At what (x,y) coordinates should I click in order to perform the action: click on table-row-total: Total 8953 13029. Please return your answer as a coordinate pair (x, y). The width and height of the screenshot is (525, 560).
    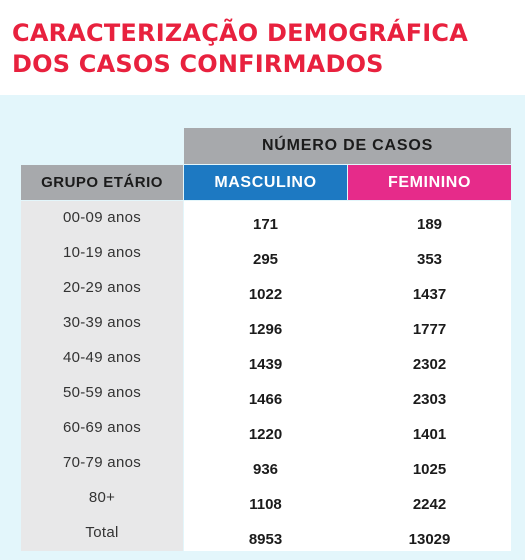
    Looking at the image, I should click on (266, 533).